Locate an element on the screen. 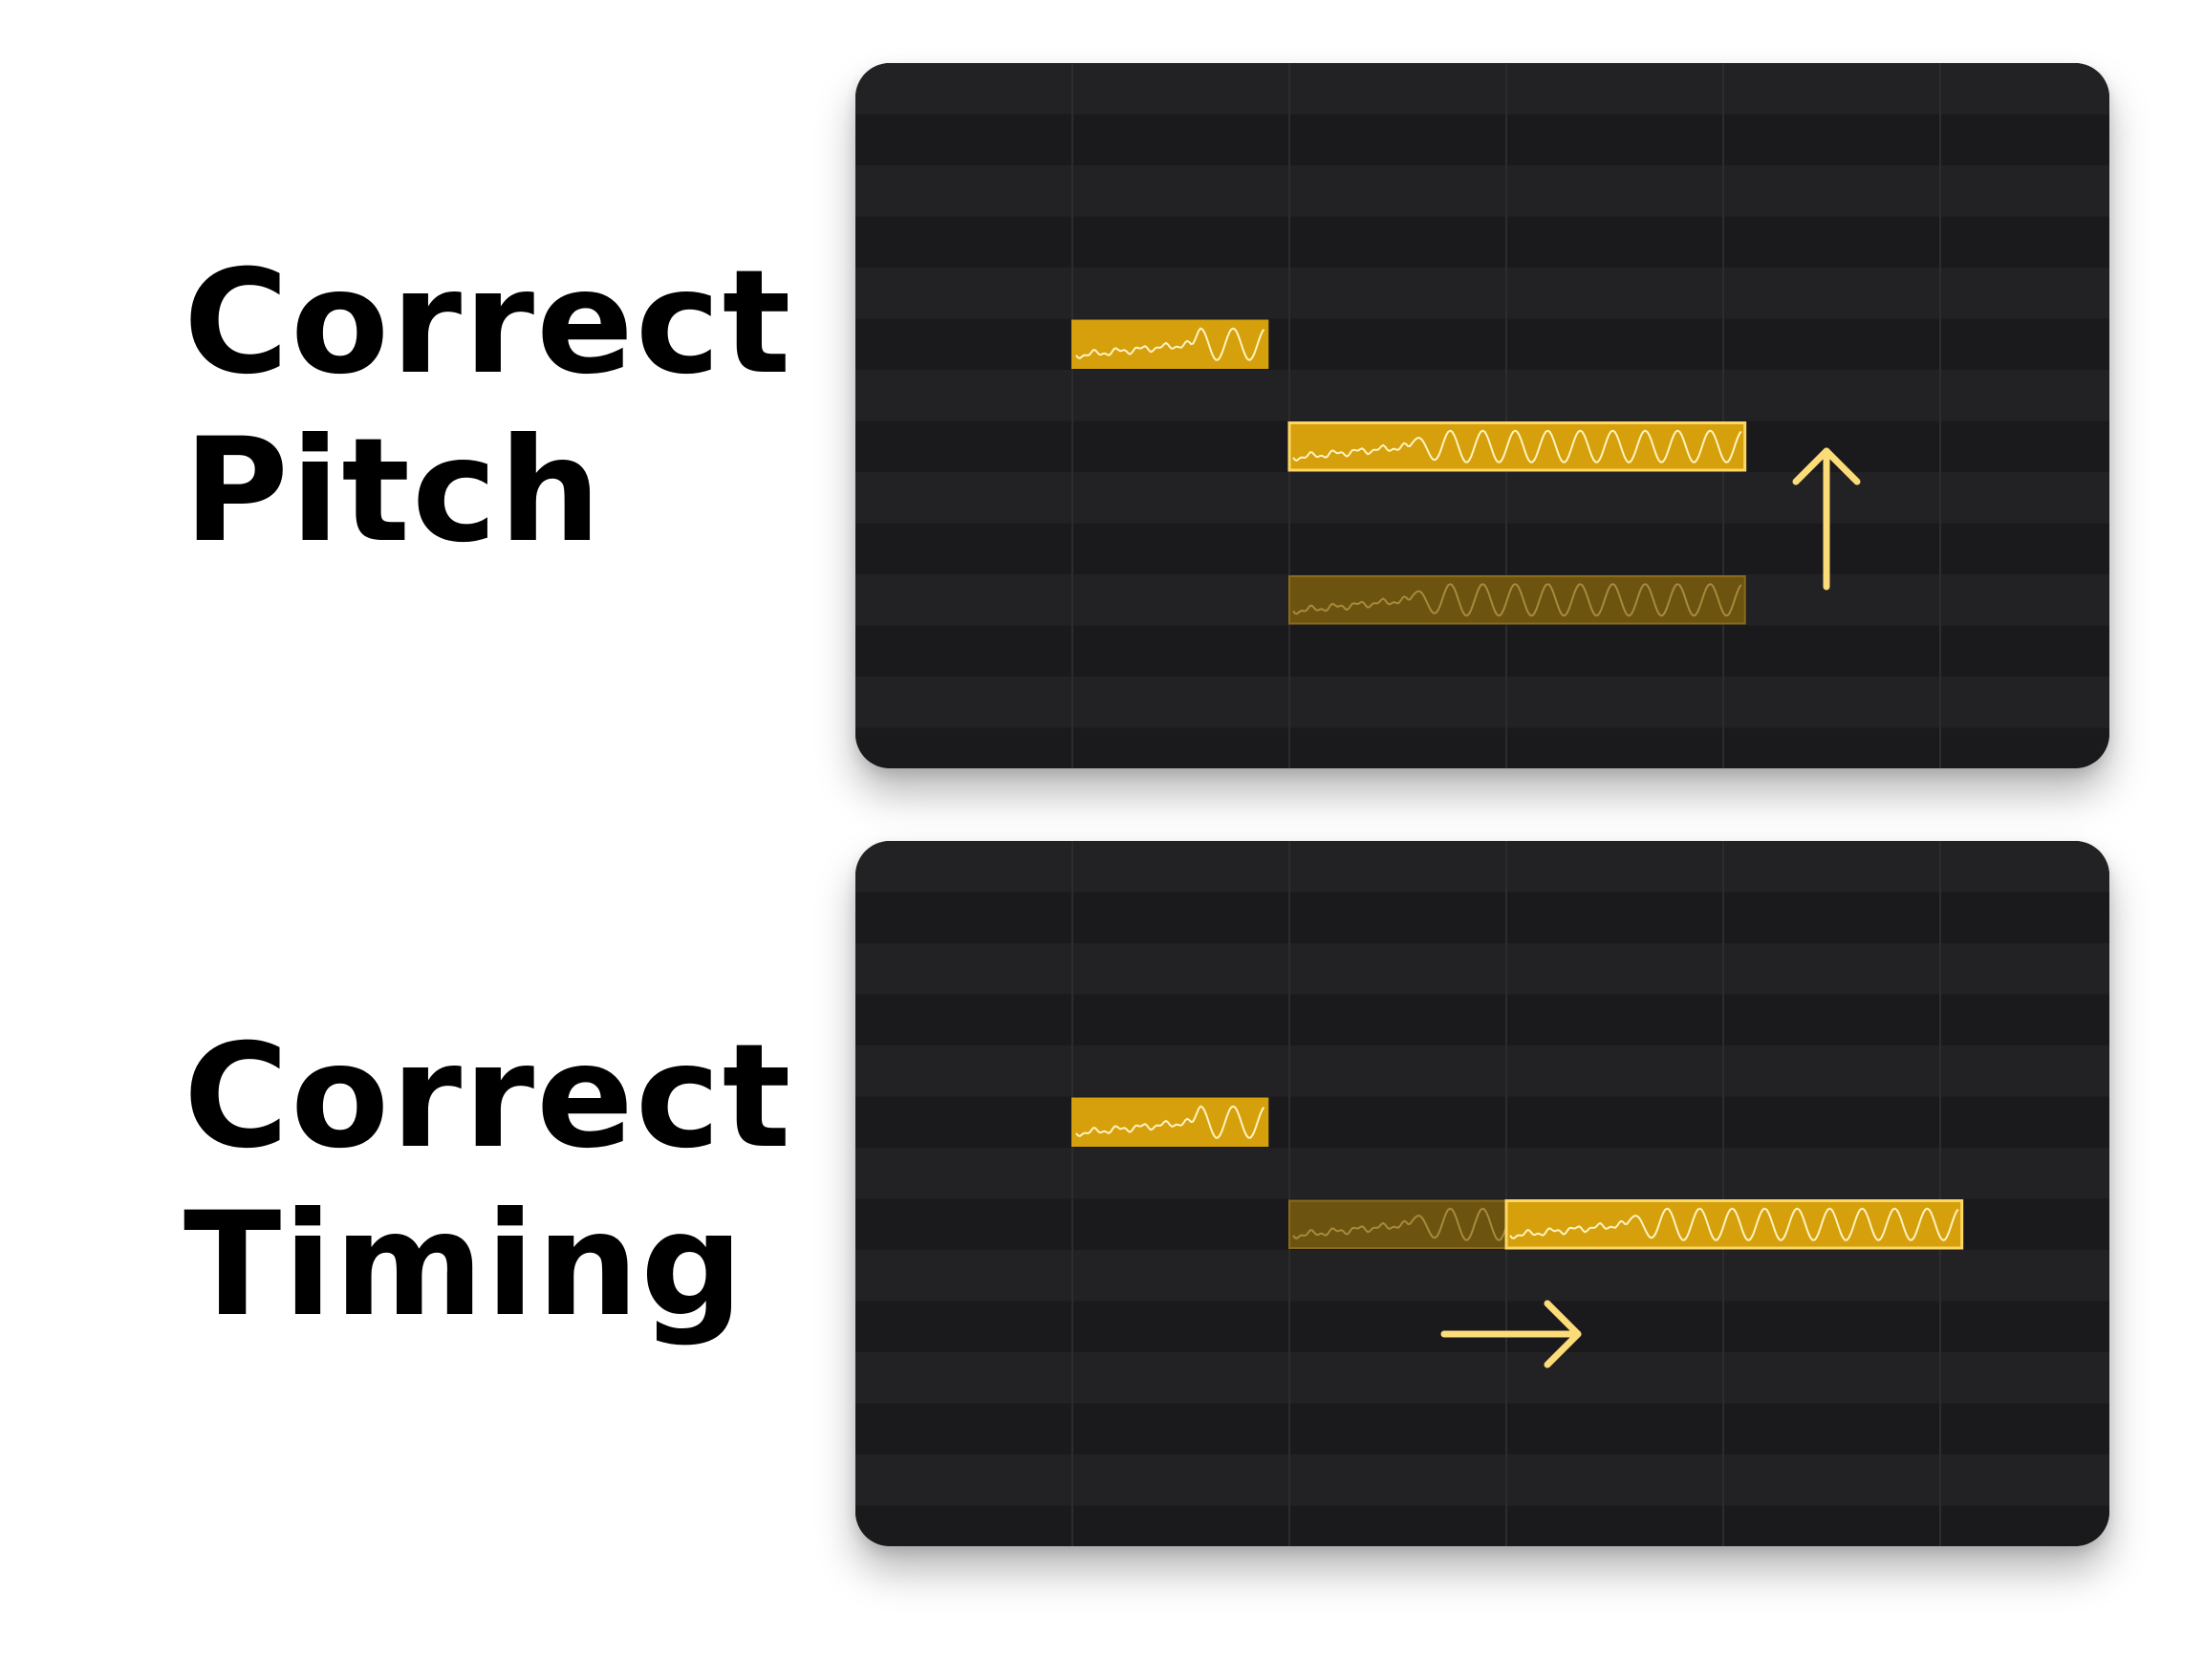 This screenshot has width=2204, height=1680. ghost-note is located at coordinates (1517, 600).